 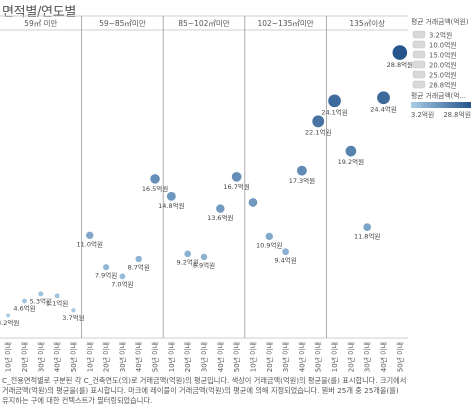 I want to click on data-label: 7.0억원, so click(x=122, y=284).